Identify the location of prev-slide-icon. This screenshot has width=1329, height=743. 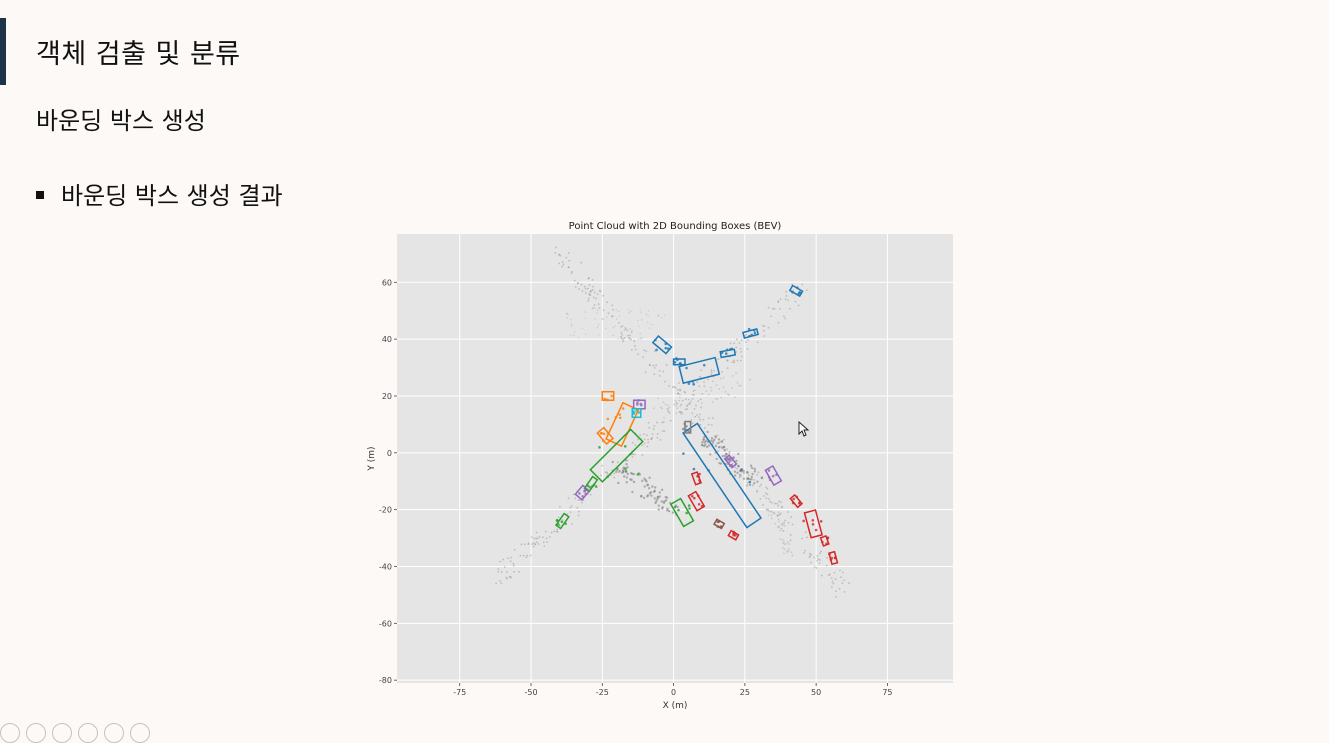
(10, 733).